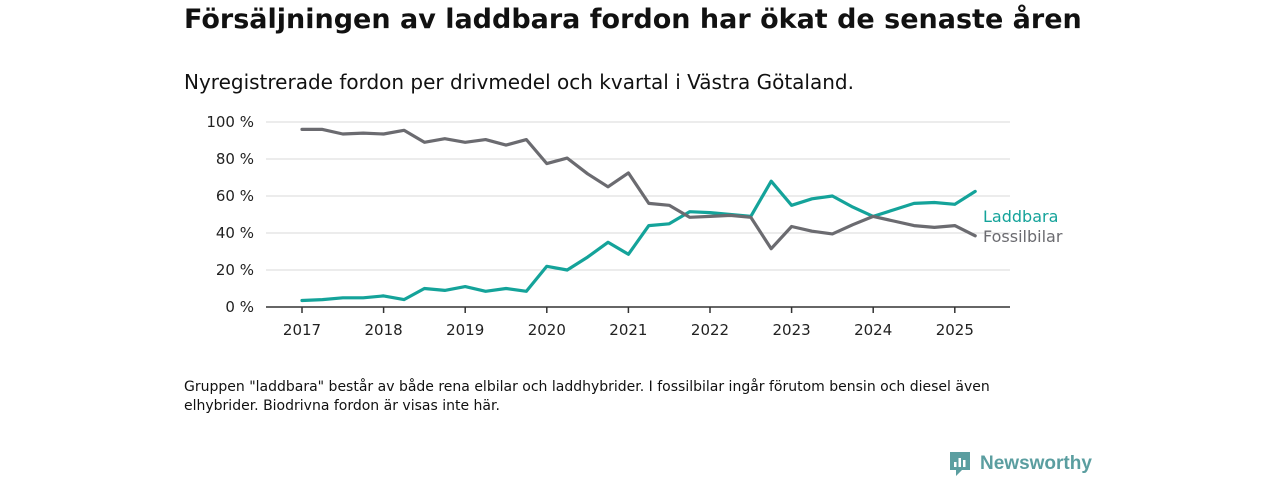 This screenshot has width=1280, height=480. I want to click on y-axis-ticks: 0 % 20 % 40 % 60 % 80 % 100 %, so click(230, 214).